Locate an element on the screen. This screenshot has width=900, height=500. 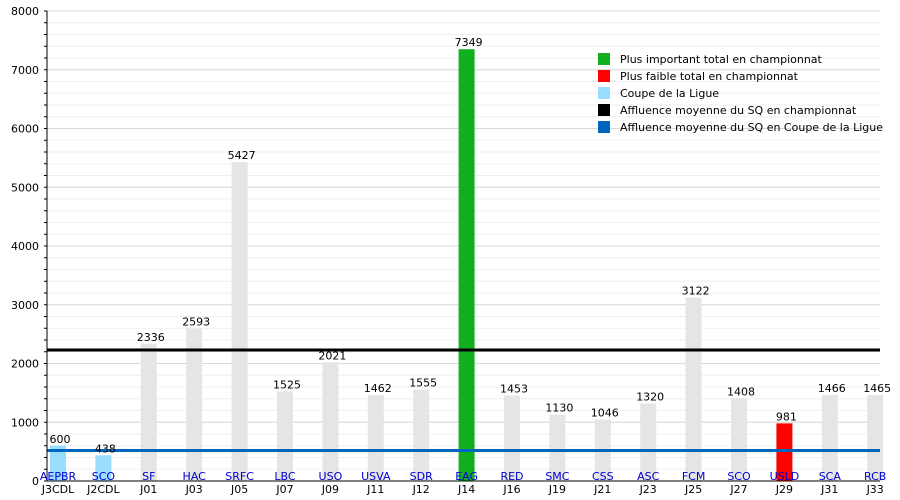
bar-j11 is located at coordinates (375, 438).